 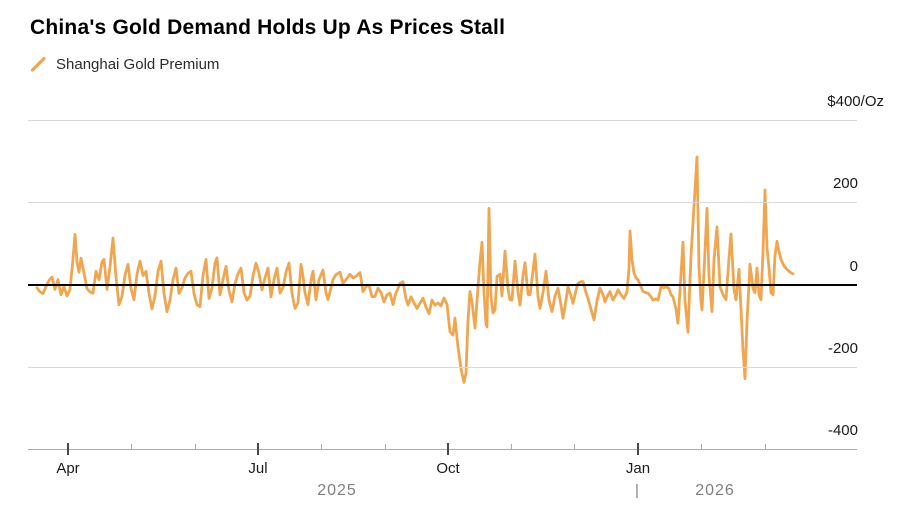 What do you see at coordinates (842, 348) in the screenshot?
I see `y-axis-label: -200` at bounding box center [842, 348].